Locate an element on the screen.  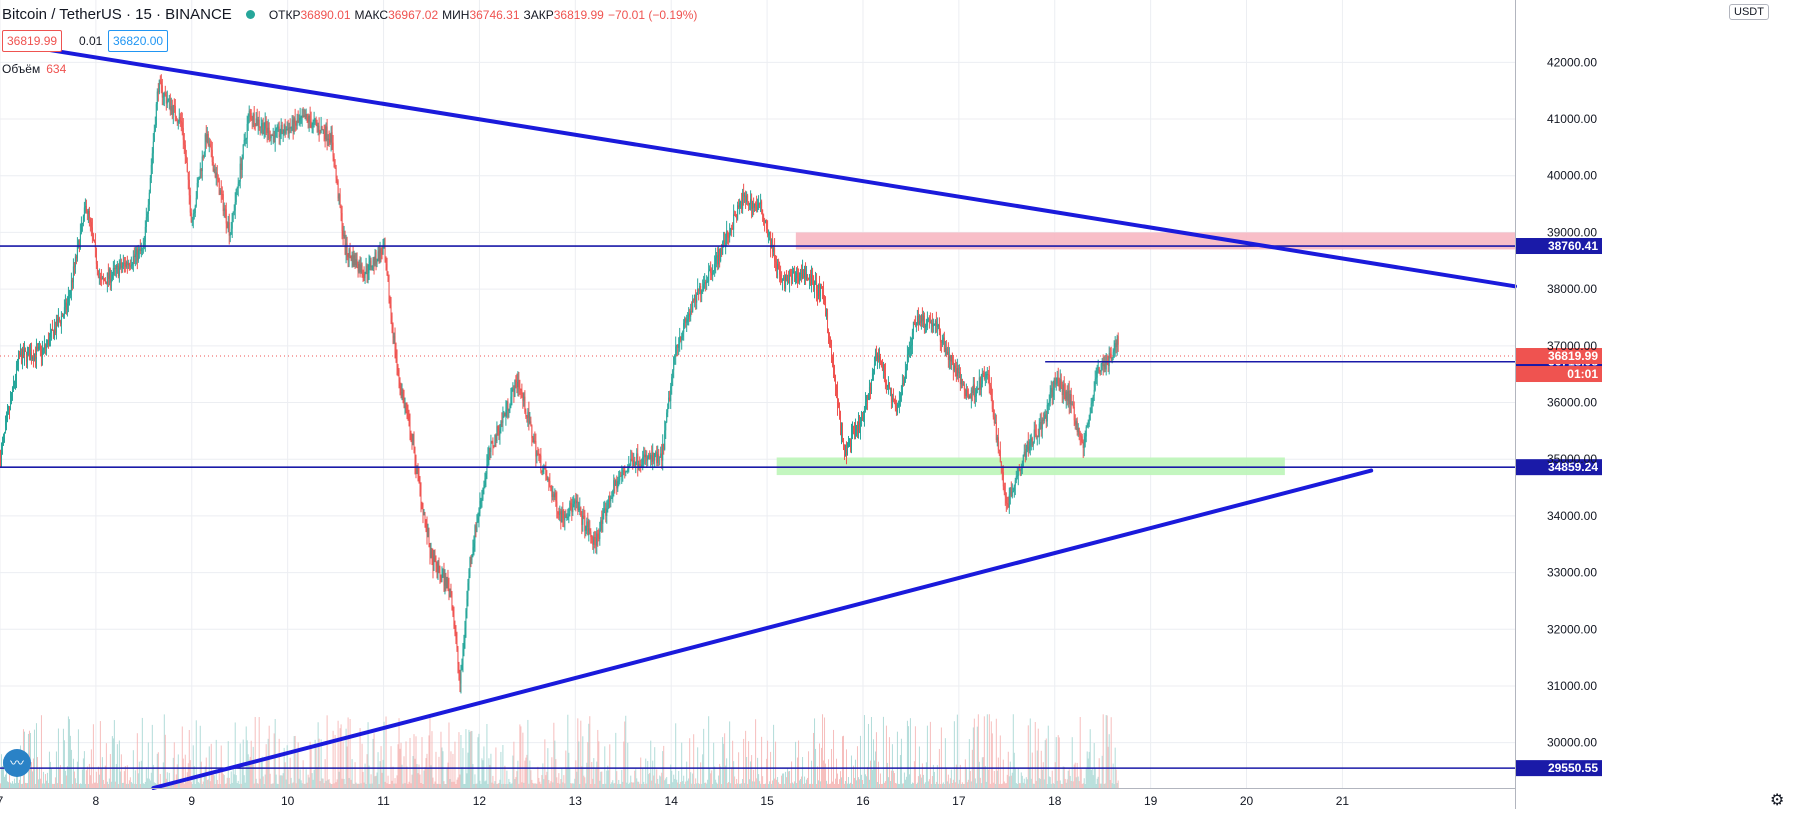
countdown-tag is located at coordinates (1559, 374).